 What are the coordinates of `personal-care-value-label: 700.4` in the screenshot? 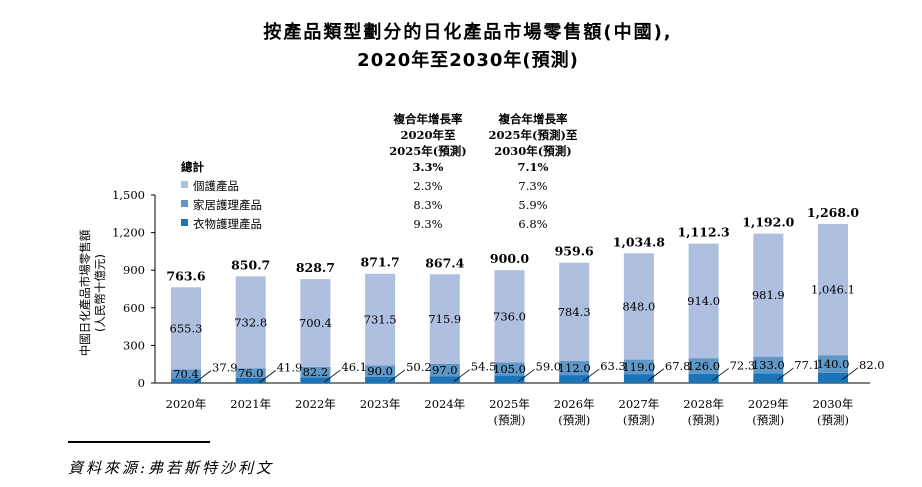 It's located at (315, 323).